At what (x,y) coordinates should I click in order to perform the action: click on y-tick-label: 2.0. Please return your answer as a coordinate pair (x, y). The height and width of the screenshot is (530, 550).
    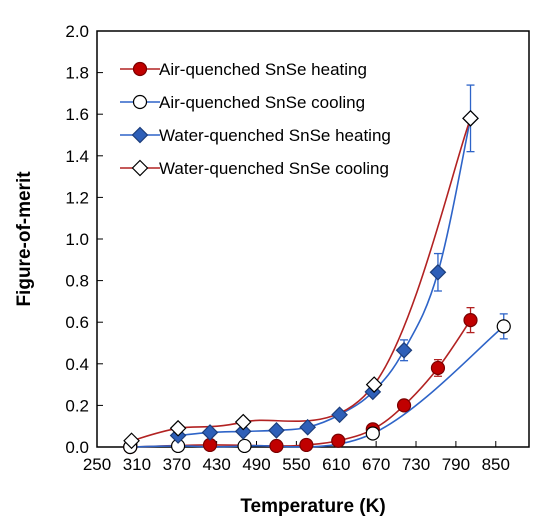
    Looking at the image, I should click on (77, 31).